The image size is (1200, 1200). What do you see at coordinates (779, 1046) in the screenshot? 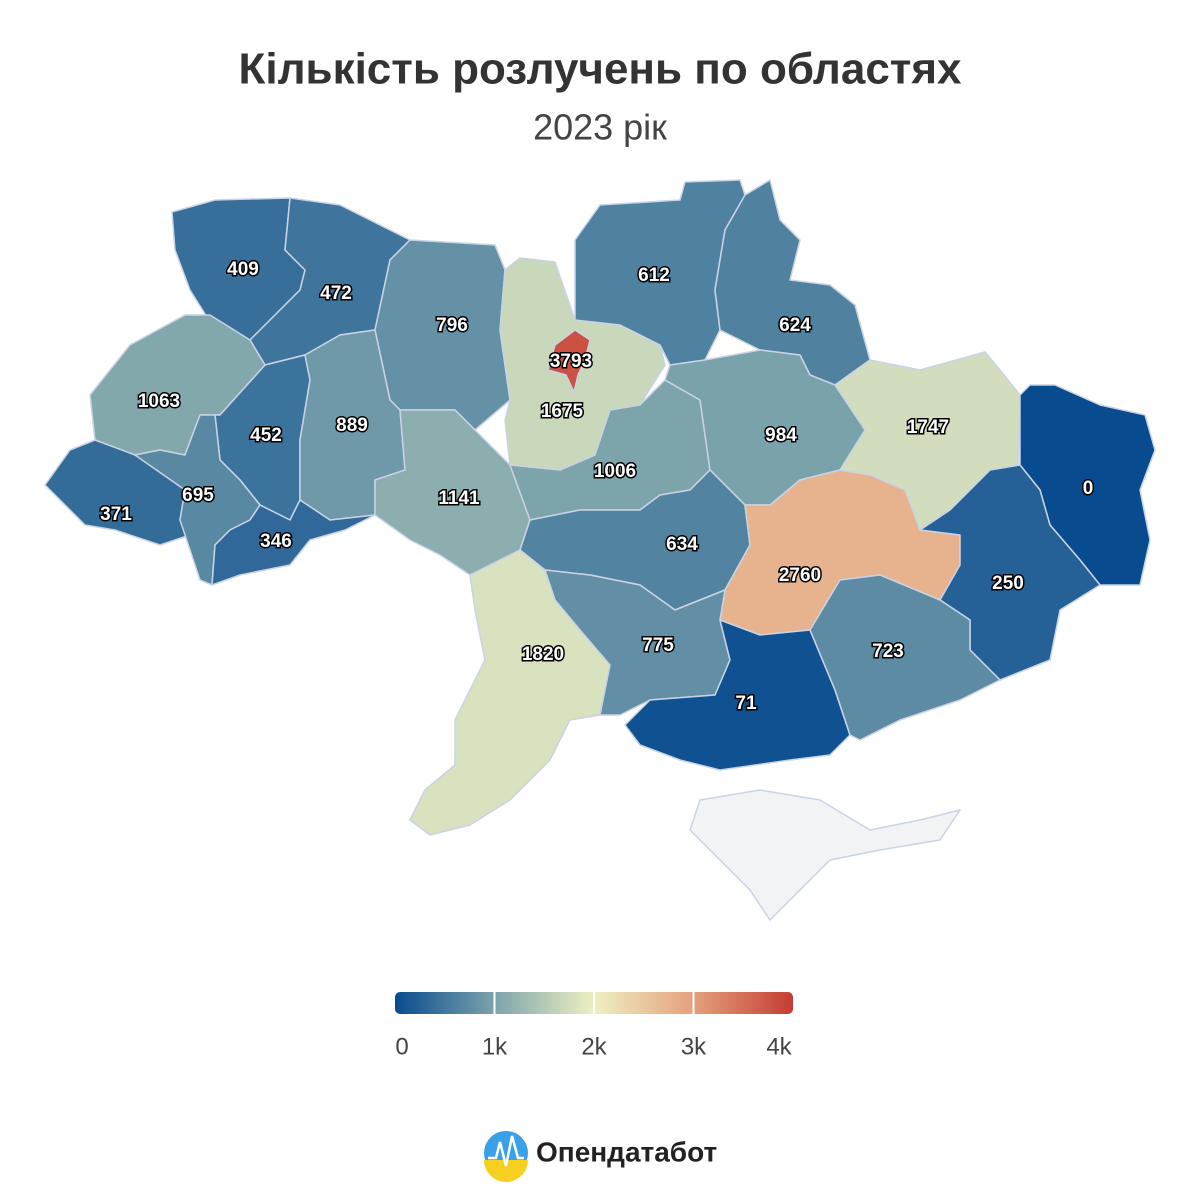
I see `colorbar-tick-label: 4k` at bounding box center [779, 1046].